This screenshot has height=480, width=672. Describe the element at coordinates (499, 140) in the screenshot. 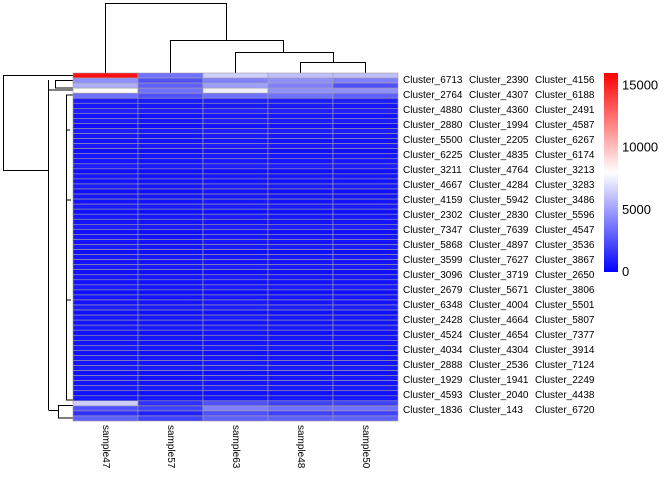

I see `row-label: Cluster_2205` at that location.